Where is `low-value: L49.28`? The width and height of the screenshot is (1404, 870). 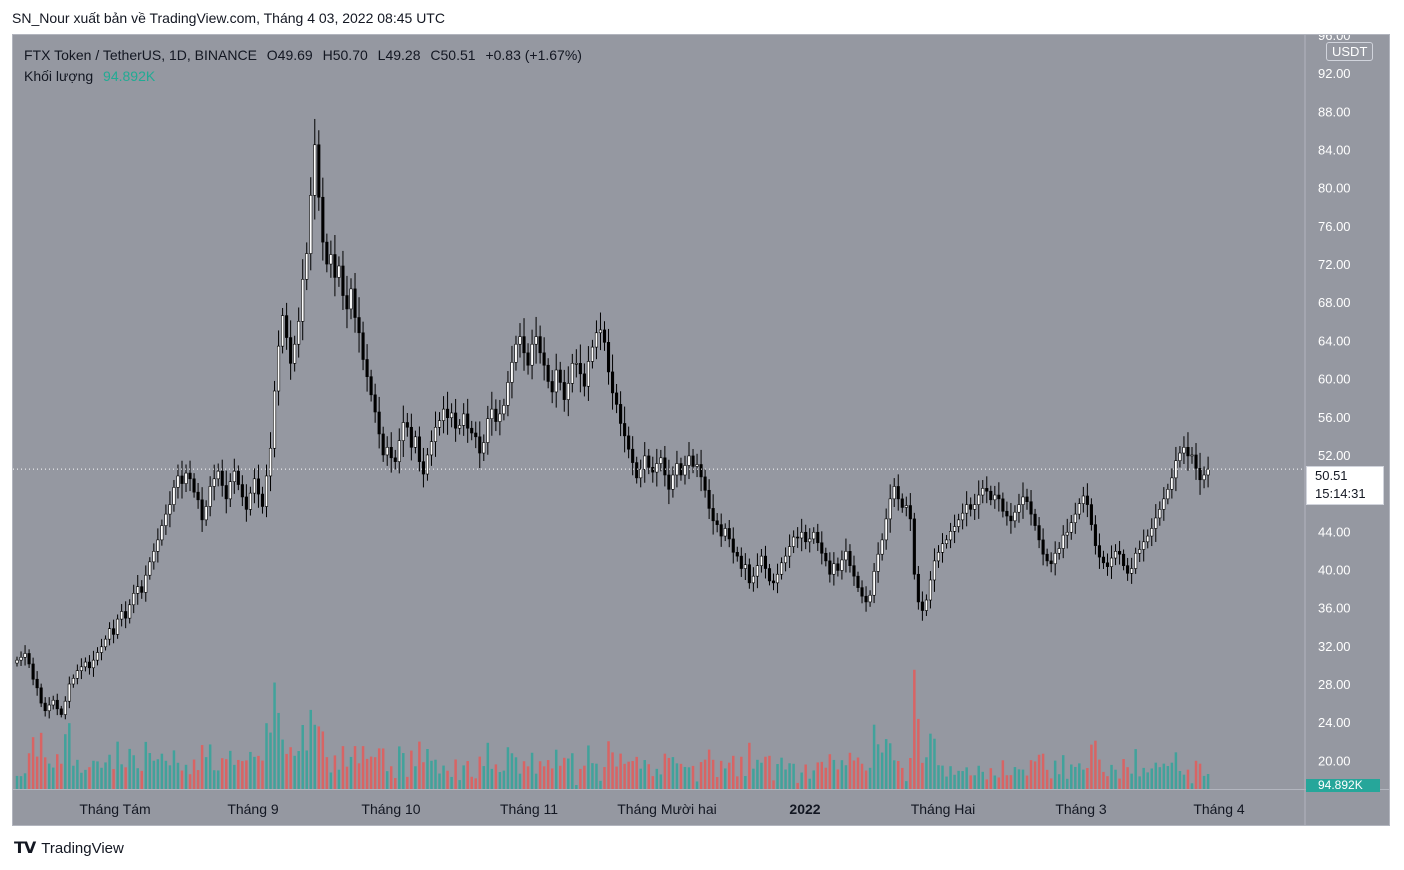 low-value: L49.28 is located at coordinates (399, 55).